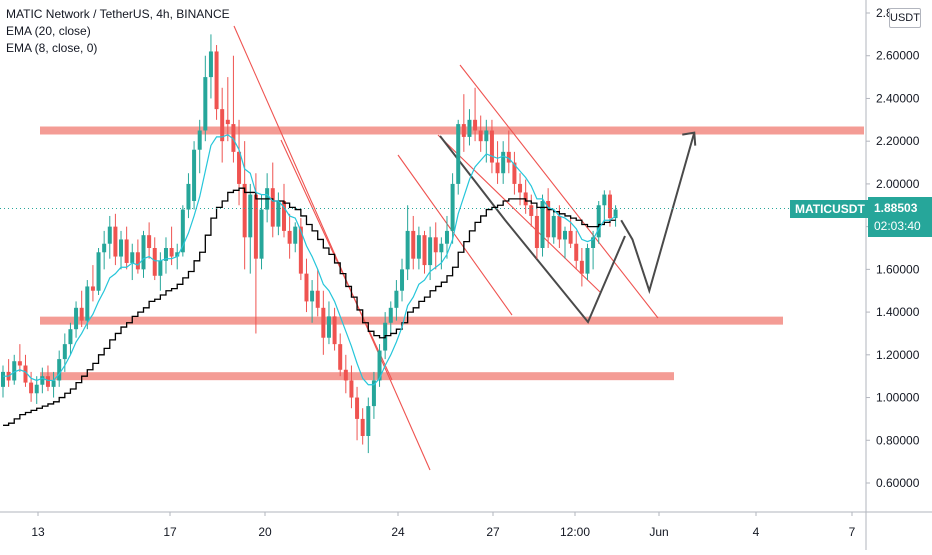 The image size is (932, 555). I want to click on y-tick-label: 0.60000, so click(898, 483).